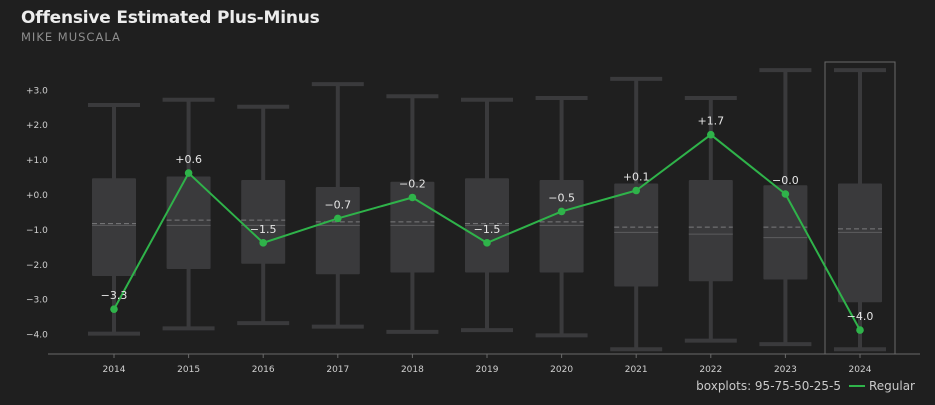  What do you see at coordinates (412, 183) in the screenshot?
I see `data-label-2018: −0.2` at bounding box center [412, 183].